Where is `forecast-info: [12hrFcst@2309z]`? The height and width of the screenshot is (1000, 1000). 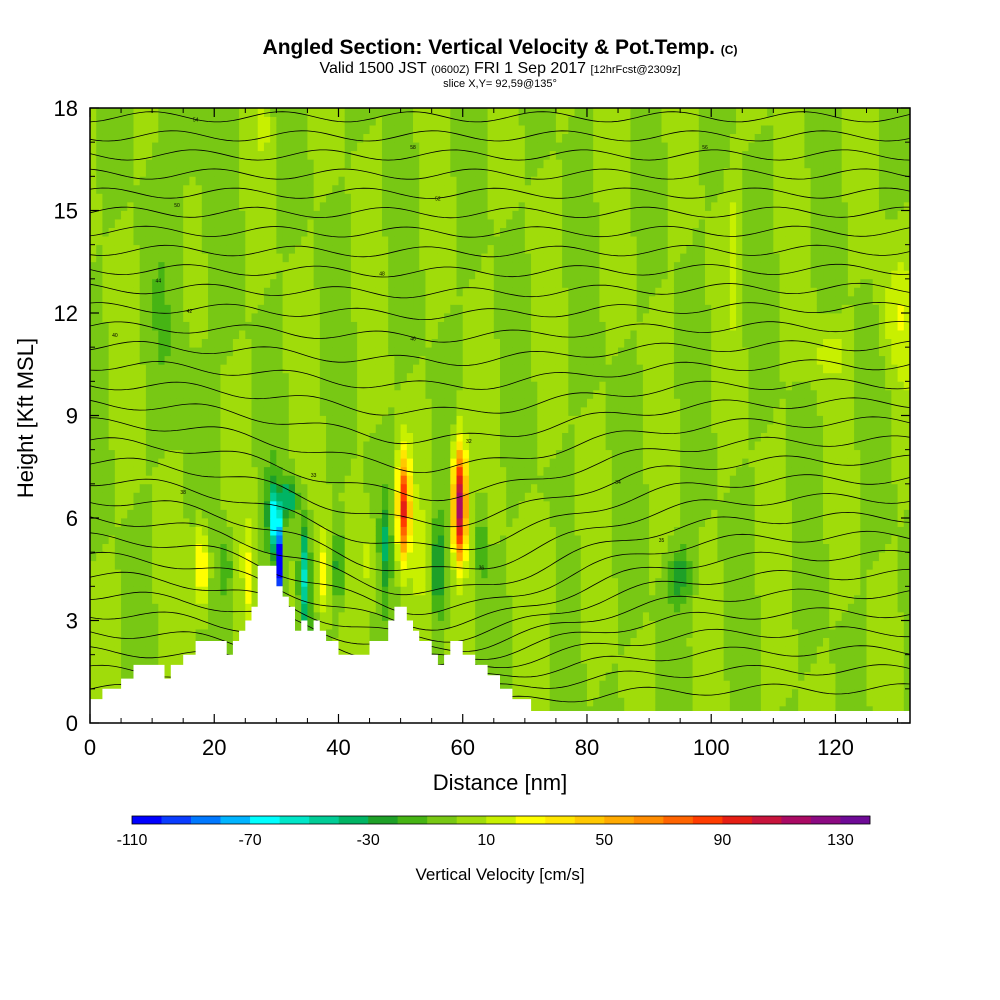
forecast-info: [12hrFcst@2309z] is located at coordinates (635, 70).